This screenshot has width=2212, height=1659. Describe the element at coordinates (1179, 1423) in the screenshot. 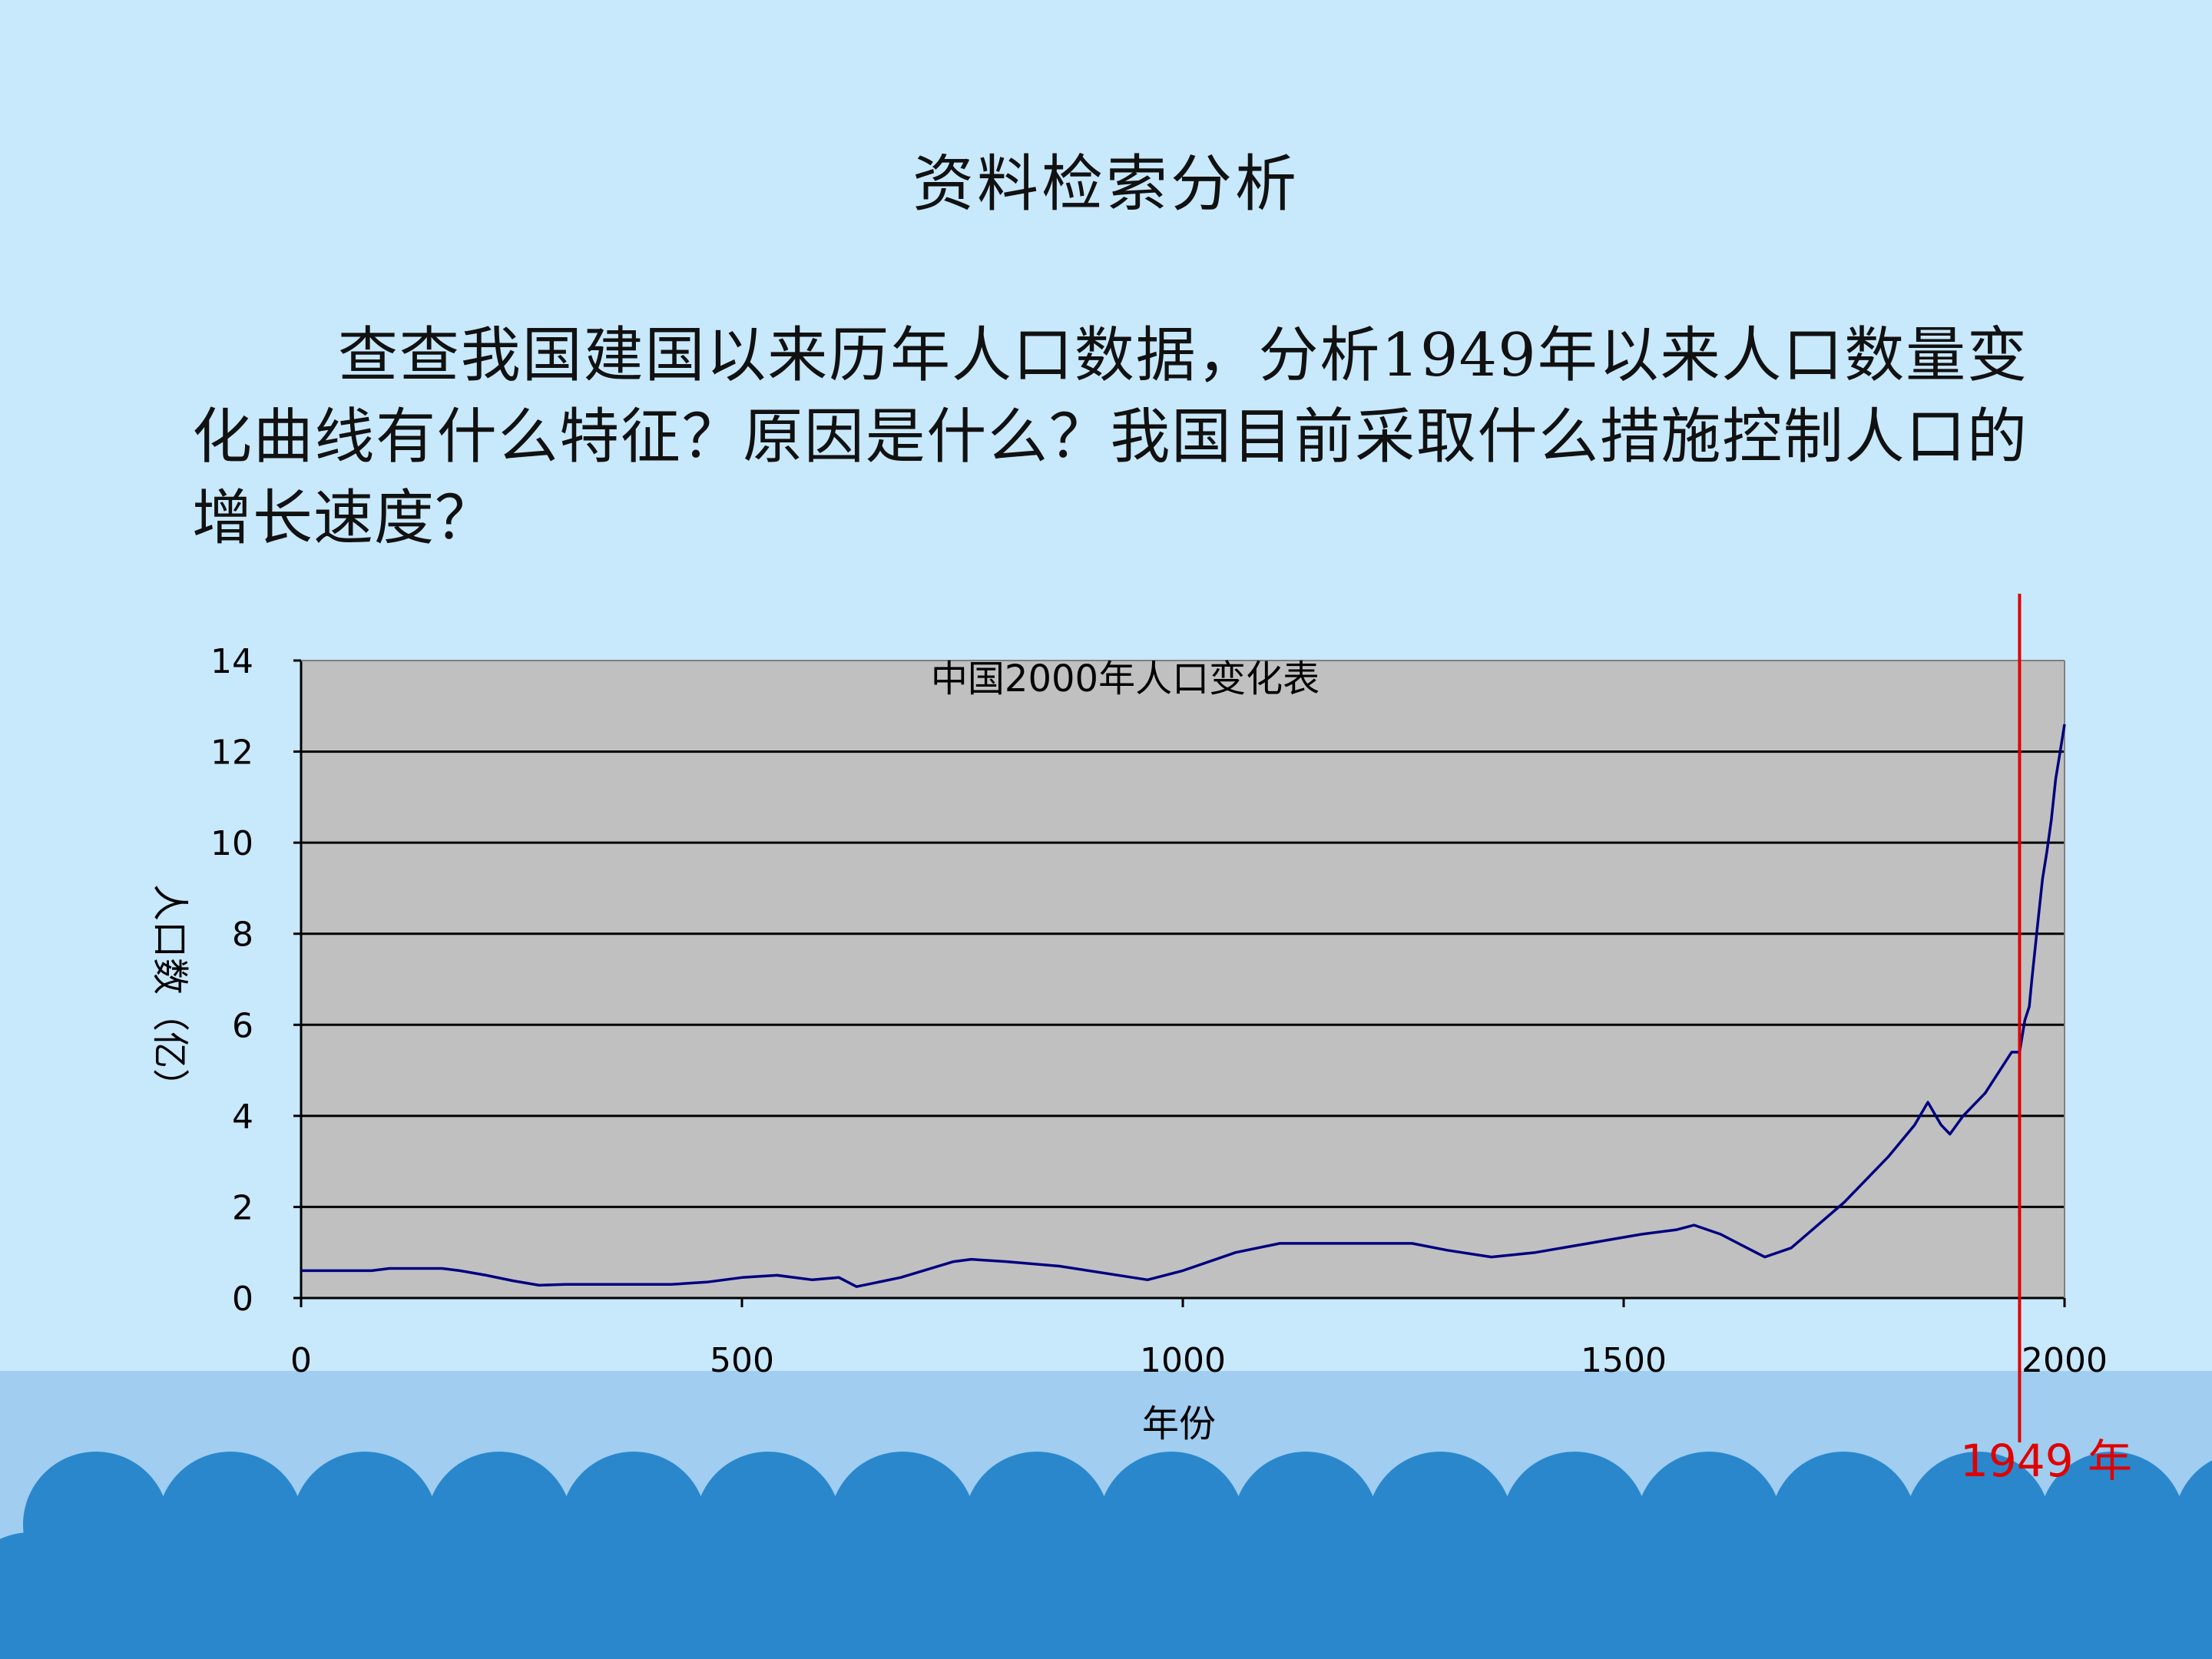

I see `x-axis-label: 年份` at that location.